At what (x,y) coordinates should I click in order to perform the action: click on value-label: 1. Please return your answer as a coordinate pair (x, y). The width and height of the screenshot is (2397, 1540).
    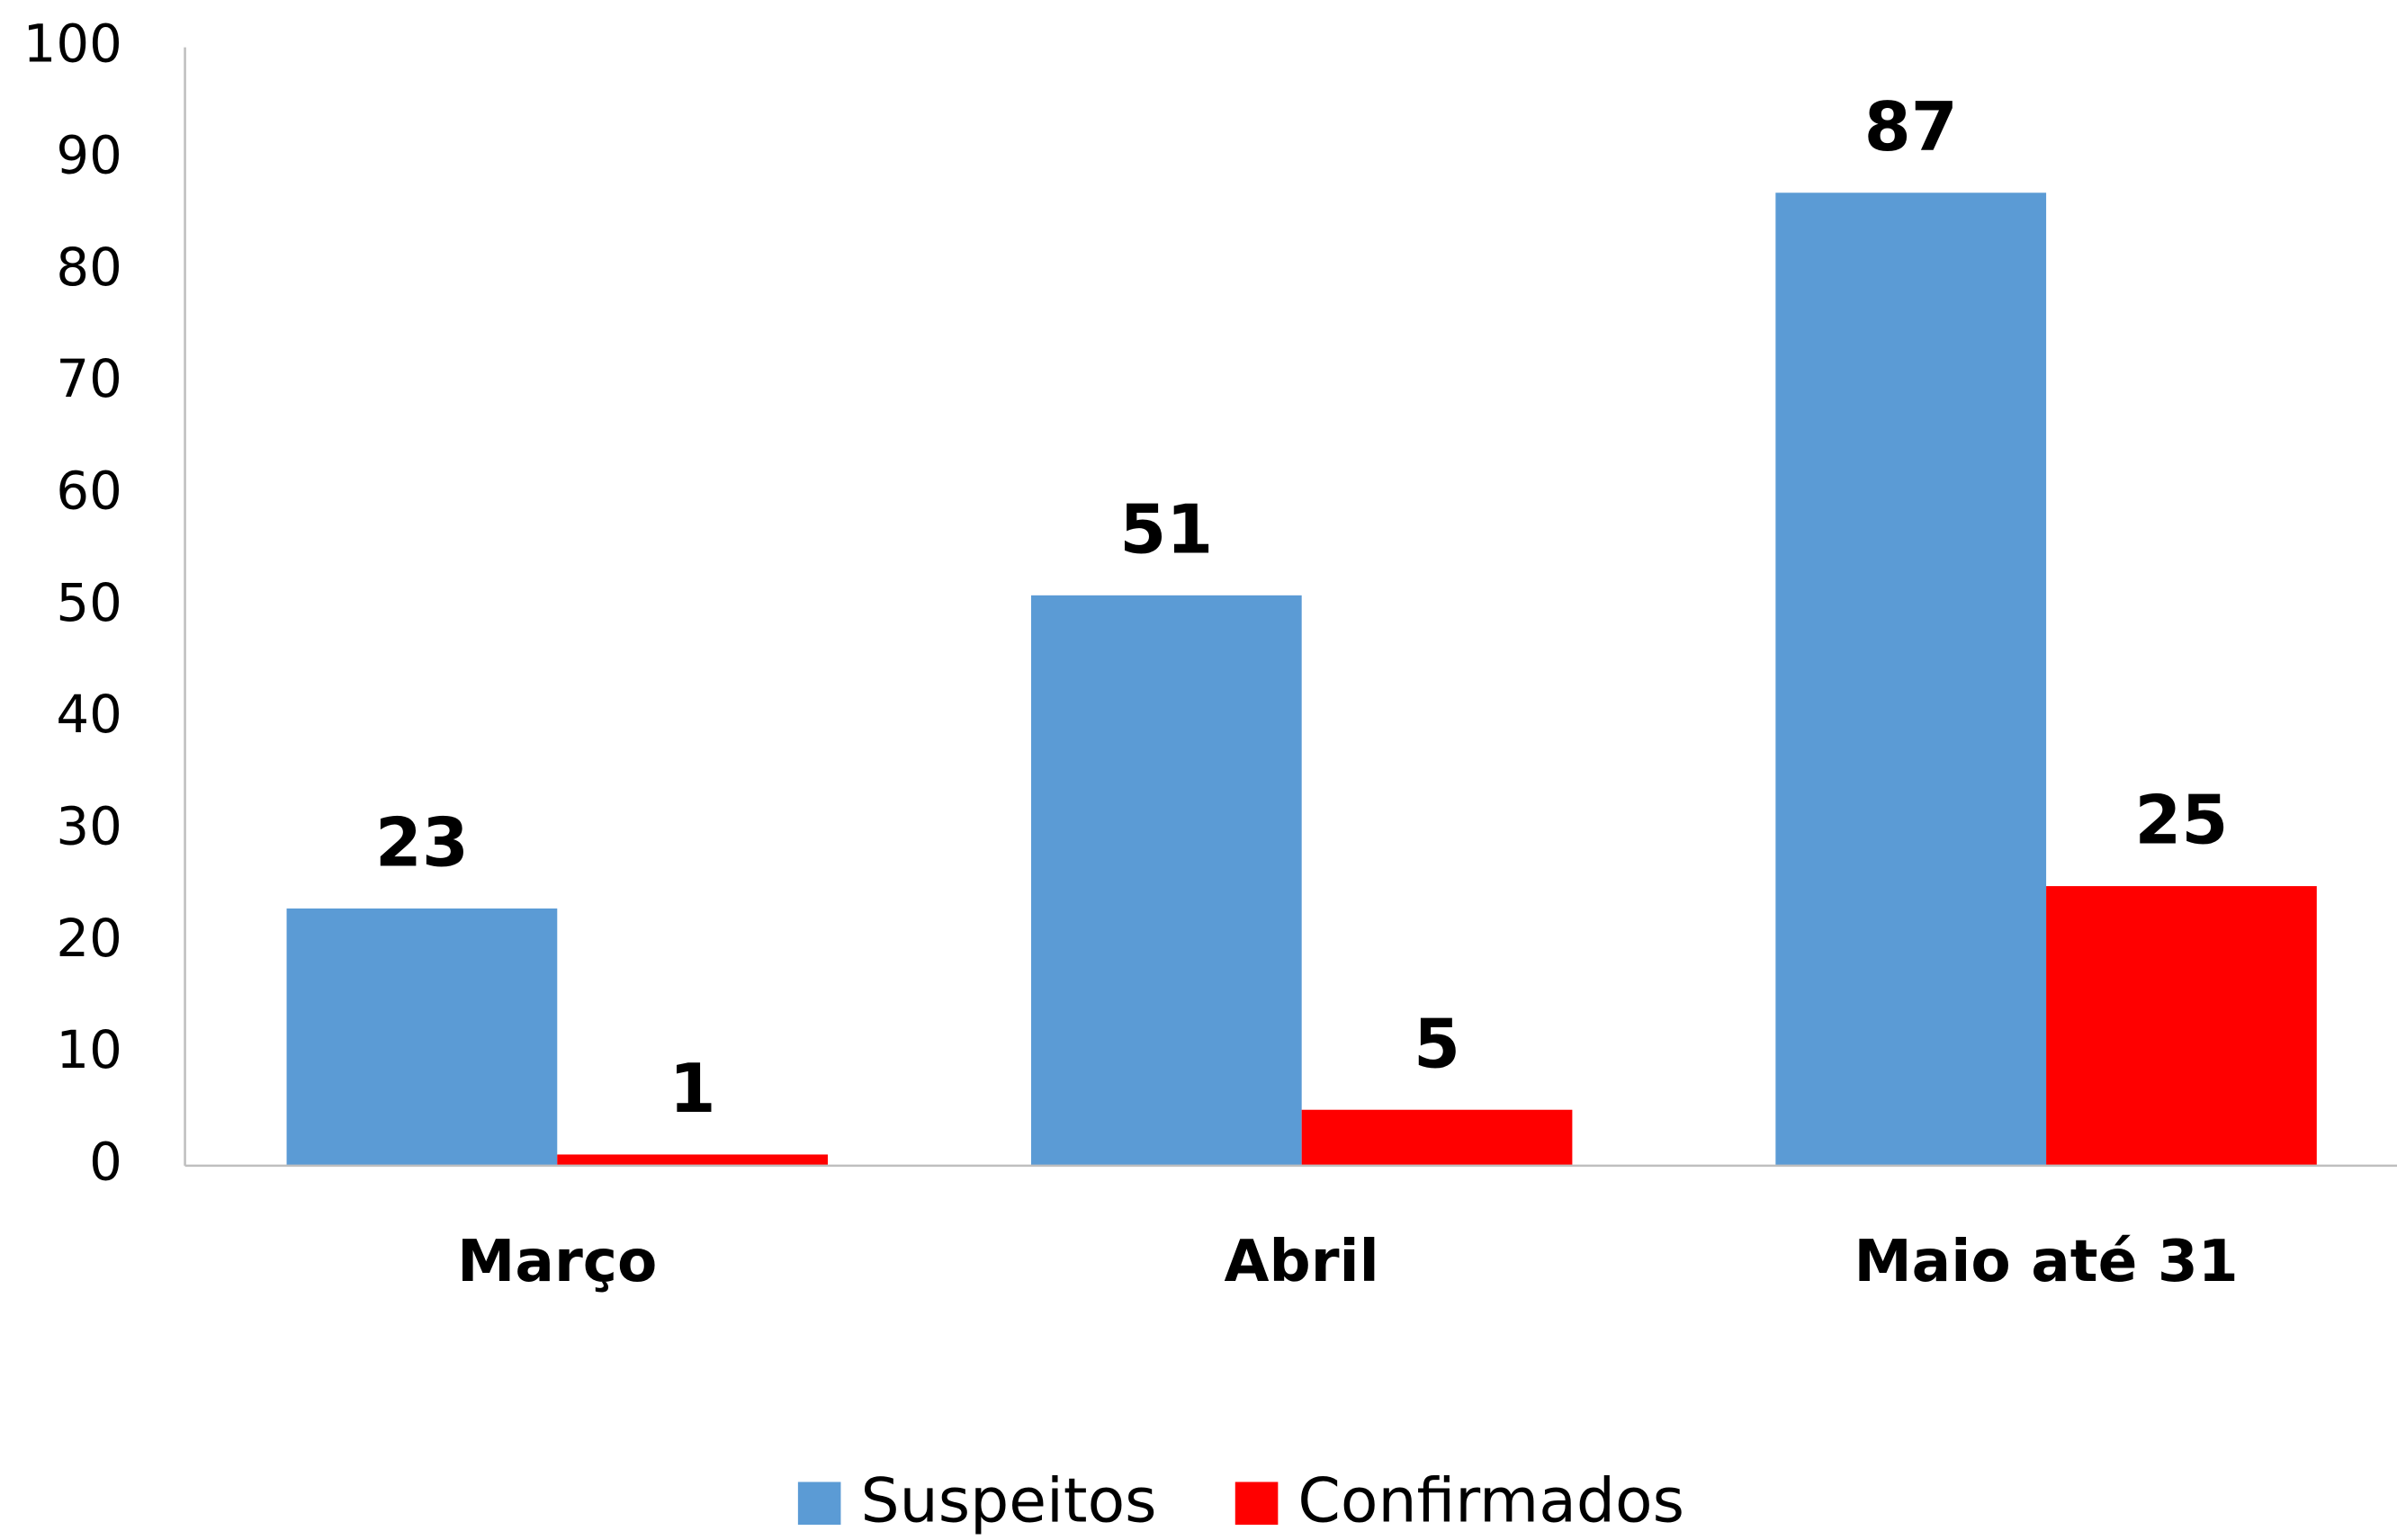
    Looking at the image, I should click on (692, 1089).